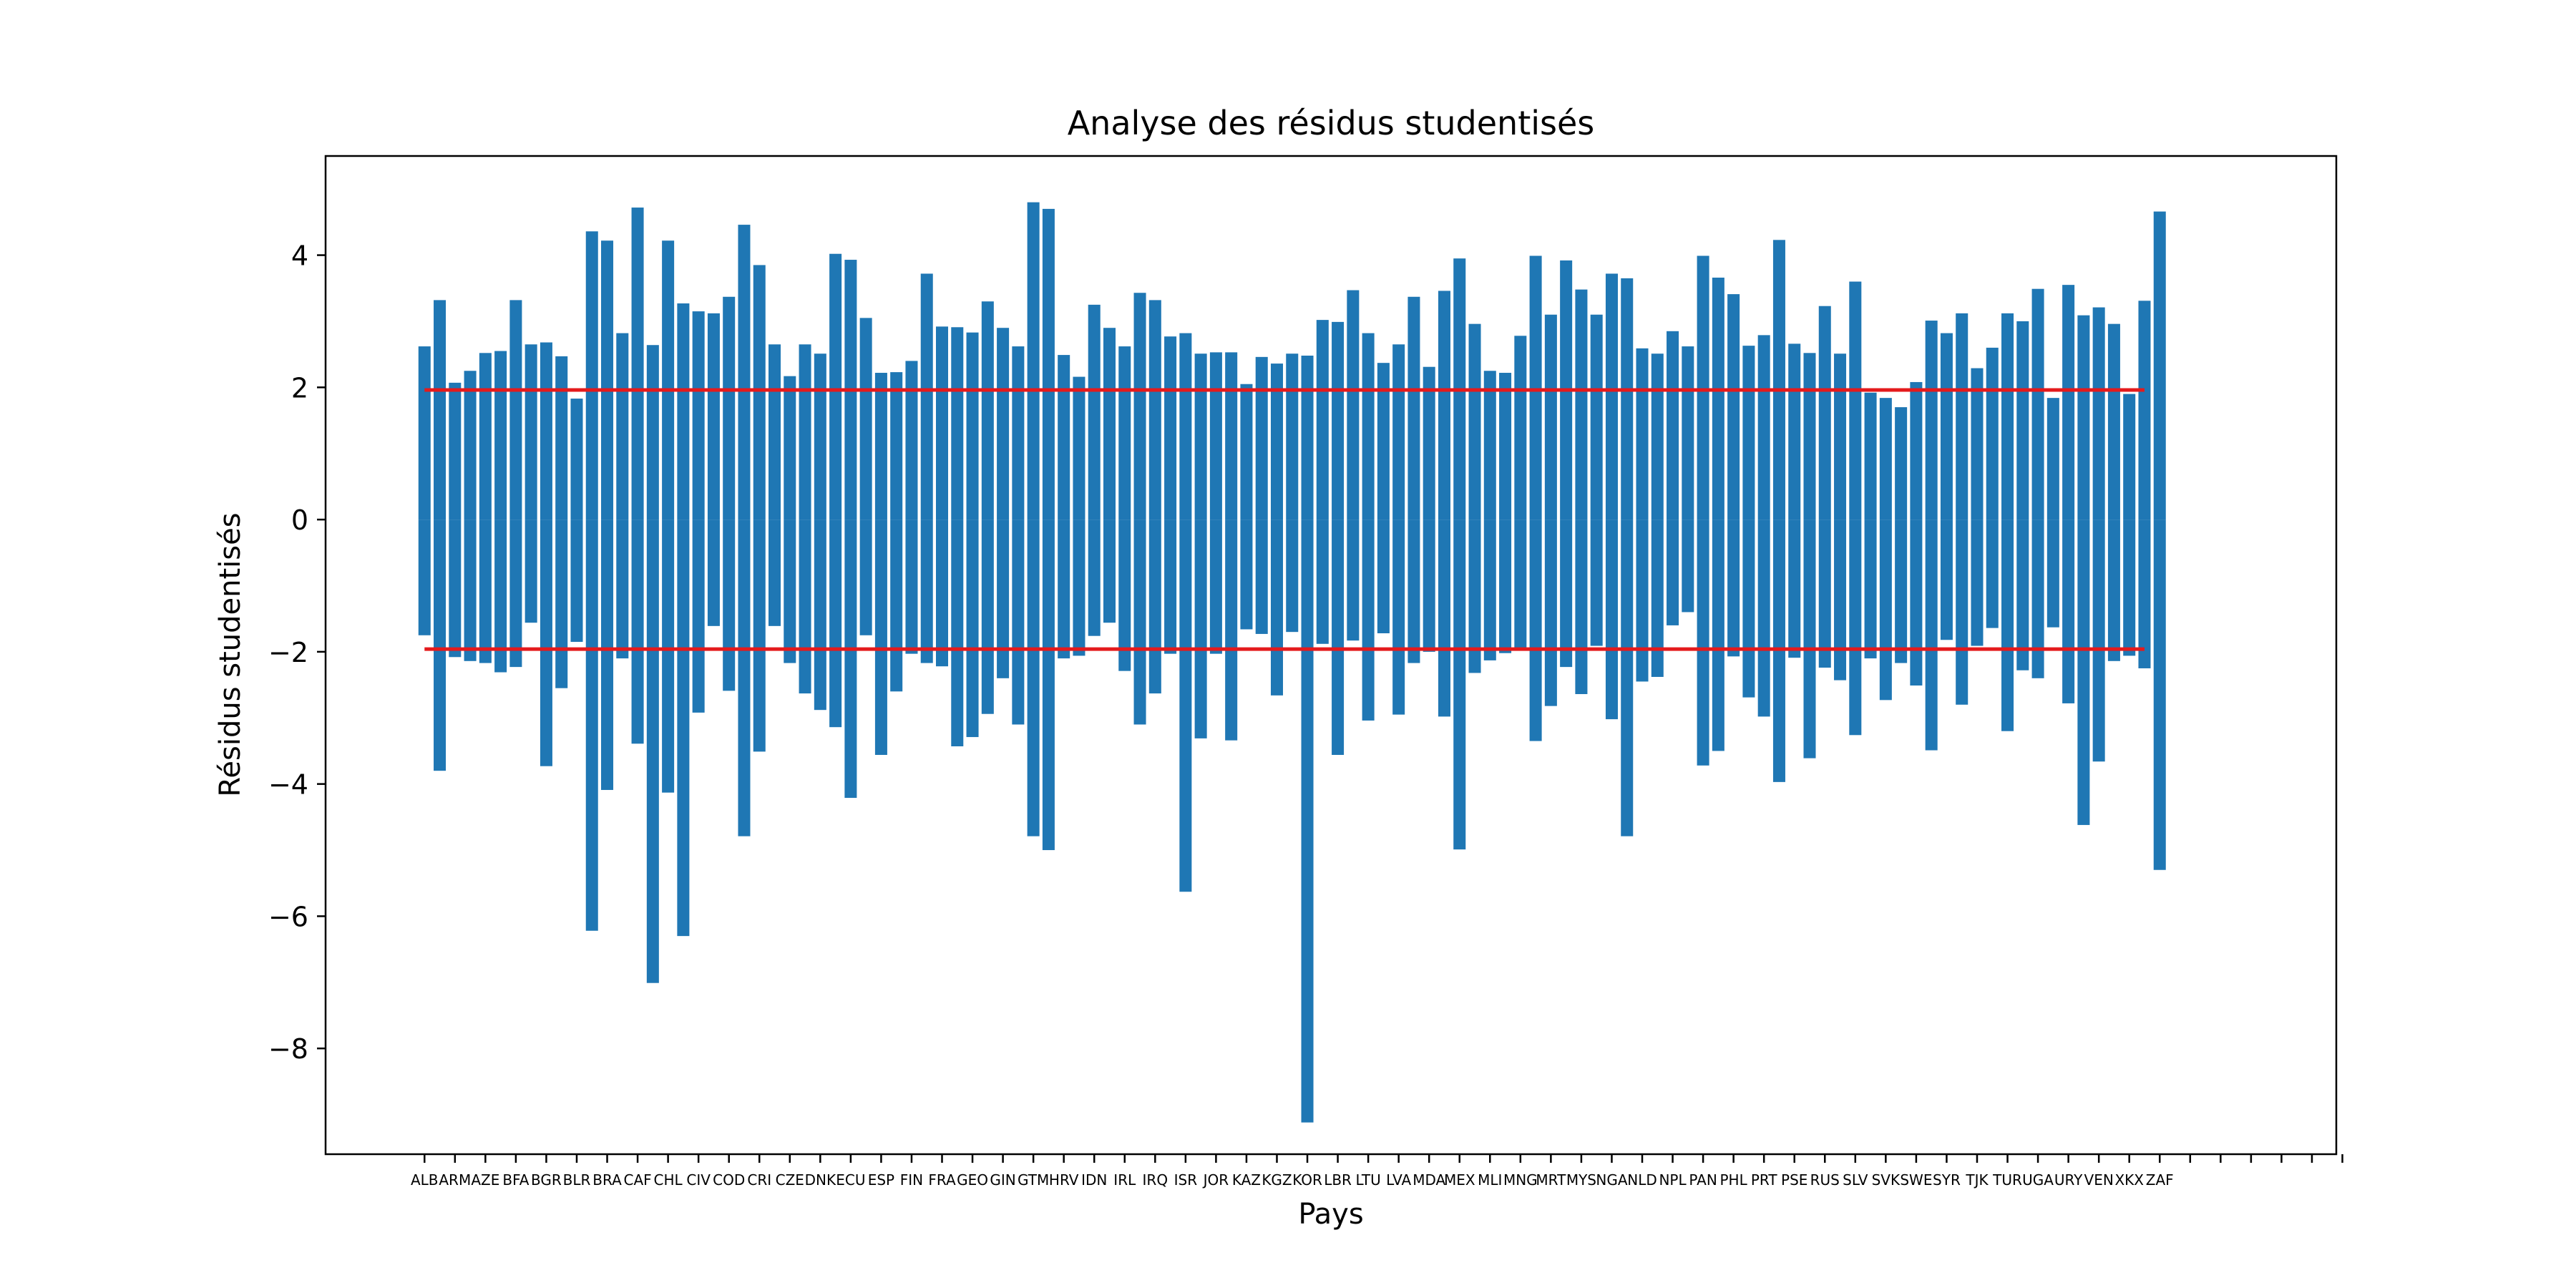 Image resolution: width=2576 pixels, height=1288 pixels. What do you see at coordinates (607, 654) in the screenshot?
I see `bar-b12-lower` at bounding box center [607, 654].